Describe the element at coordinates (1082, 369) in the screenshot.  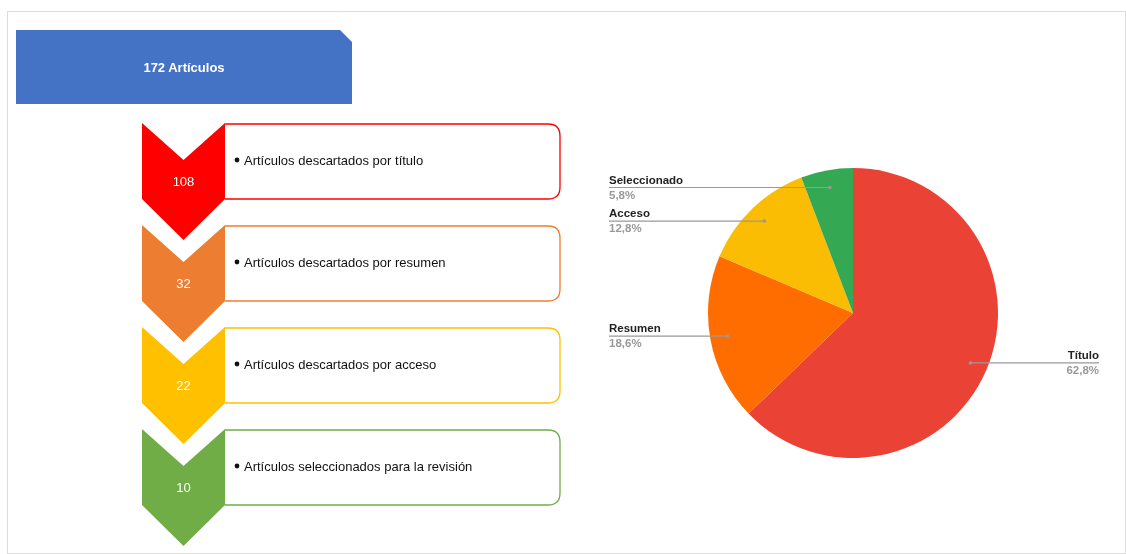
I see `data-label: 62,8%` at that location.